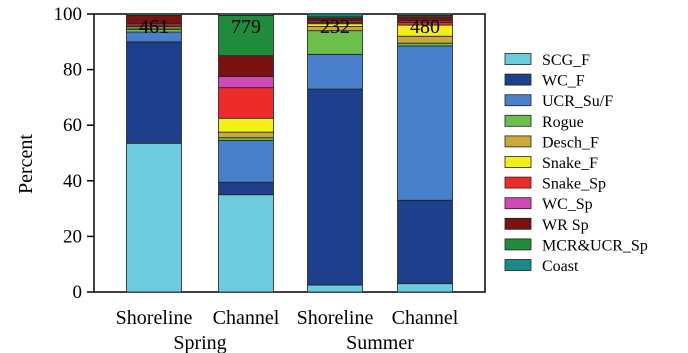  What do you see at coordinates (68, 14) in the screenshot?
I see `y-tick-label-100: 100` at bounding box center [68, 14].